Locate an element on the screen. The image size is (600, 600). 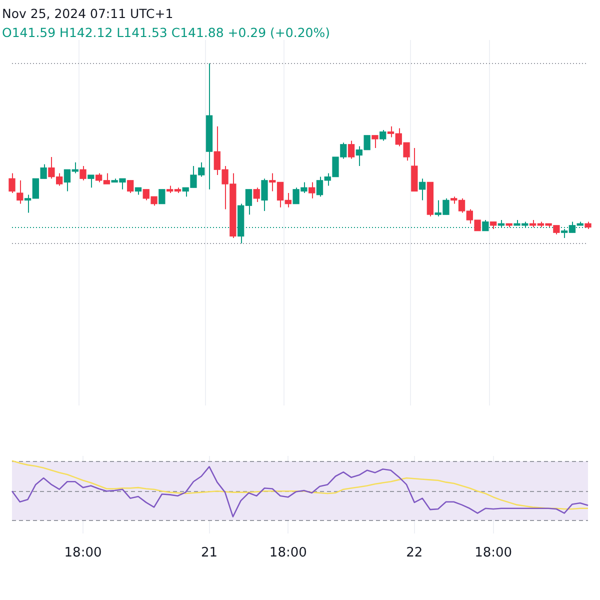
x-tick-label: 21 is located at coordinates (209, 553).